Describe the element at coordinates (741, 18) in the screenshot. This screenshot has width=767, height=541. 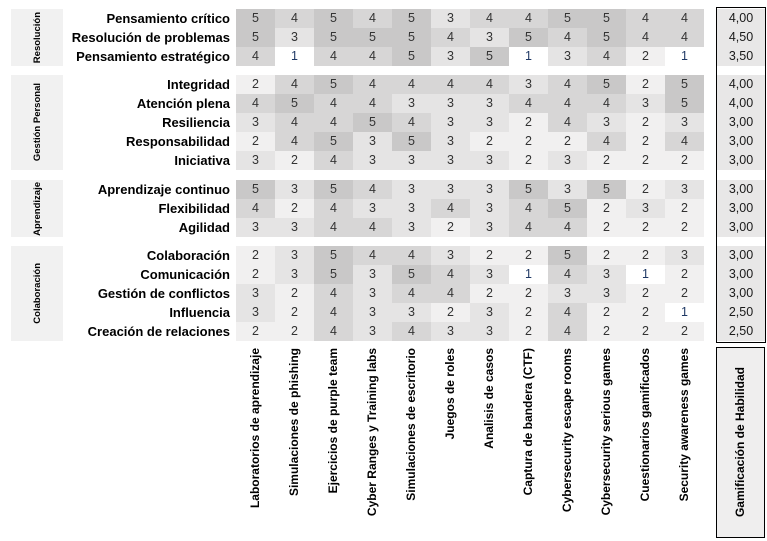
I see `score-cell: 4,00` at that location.